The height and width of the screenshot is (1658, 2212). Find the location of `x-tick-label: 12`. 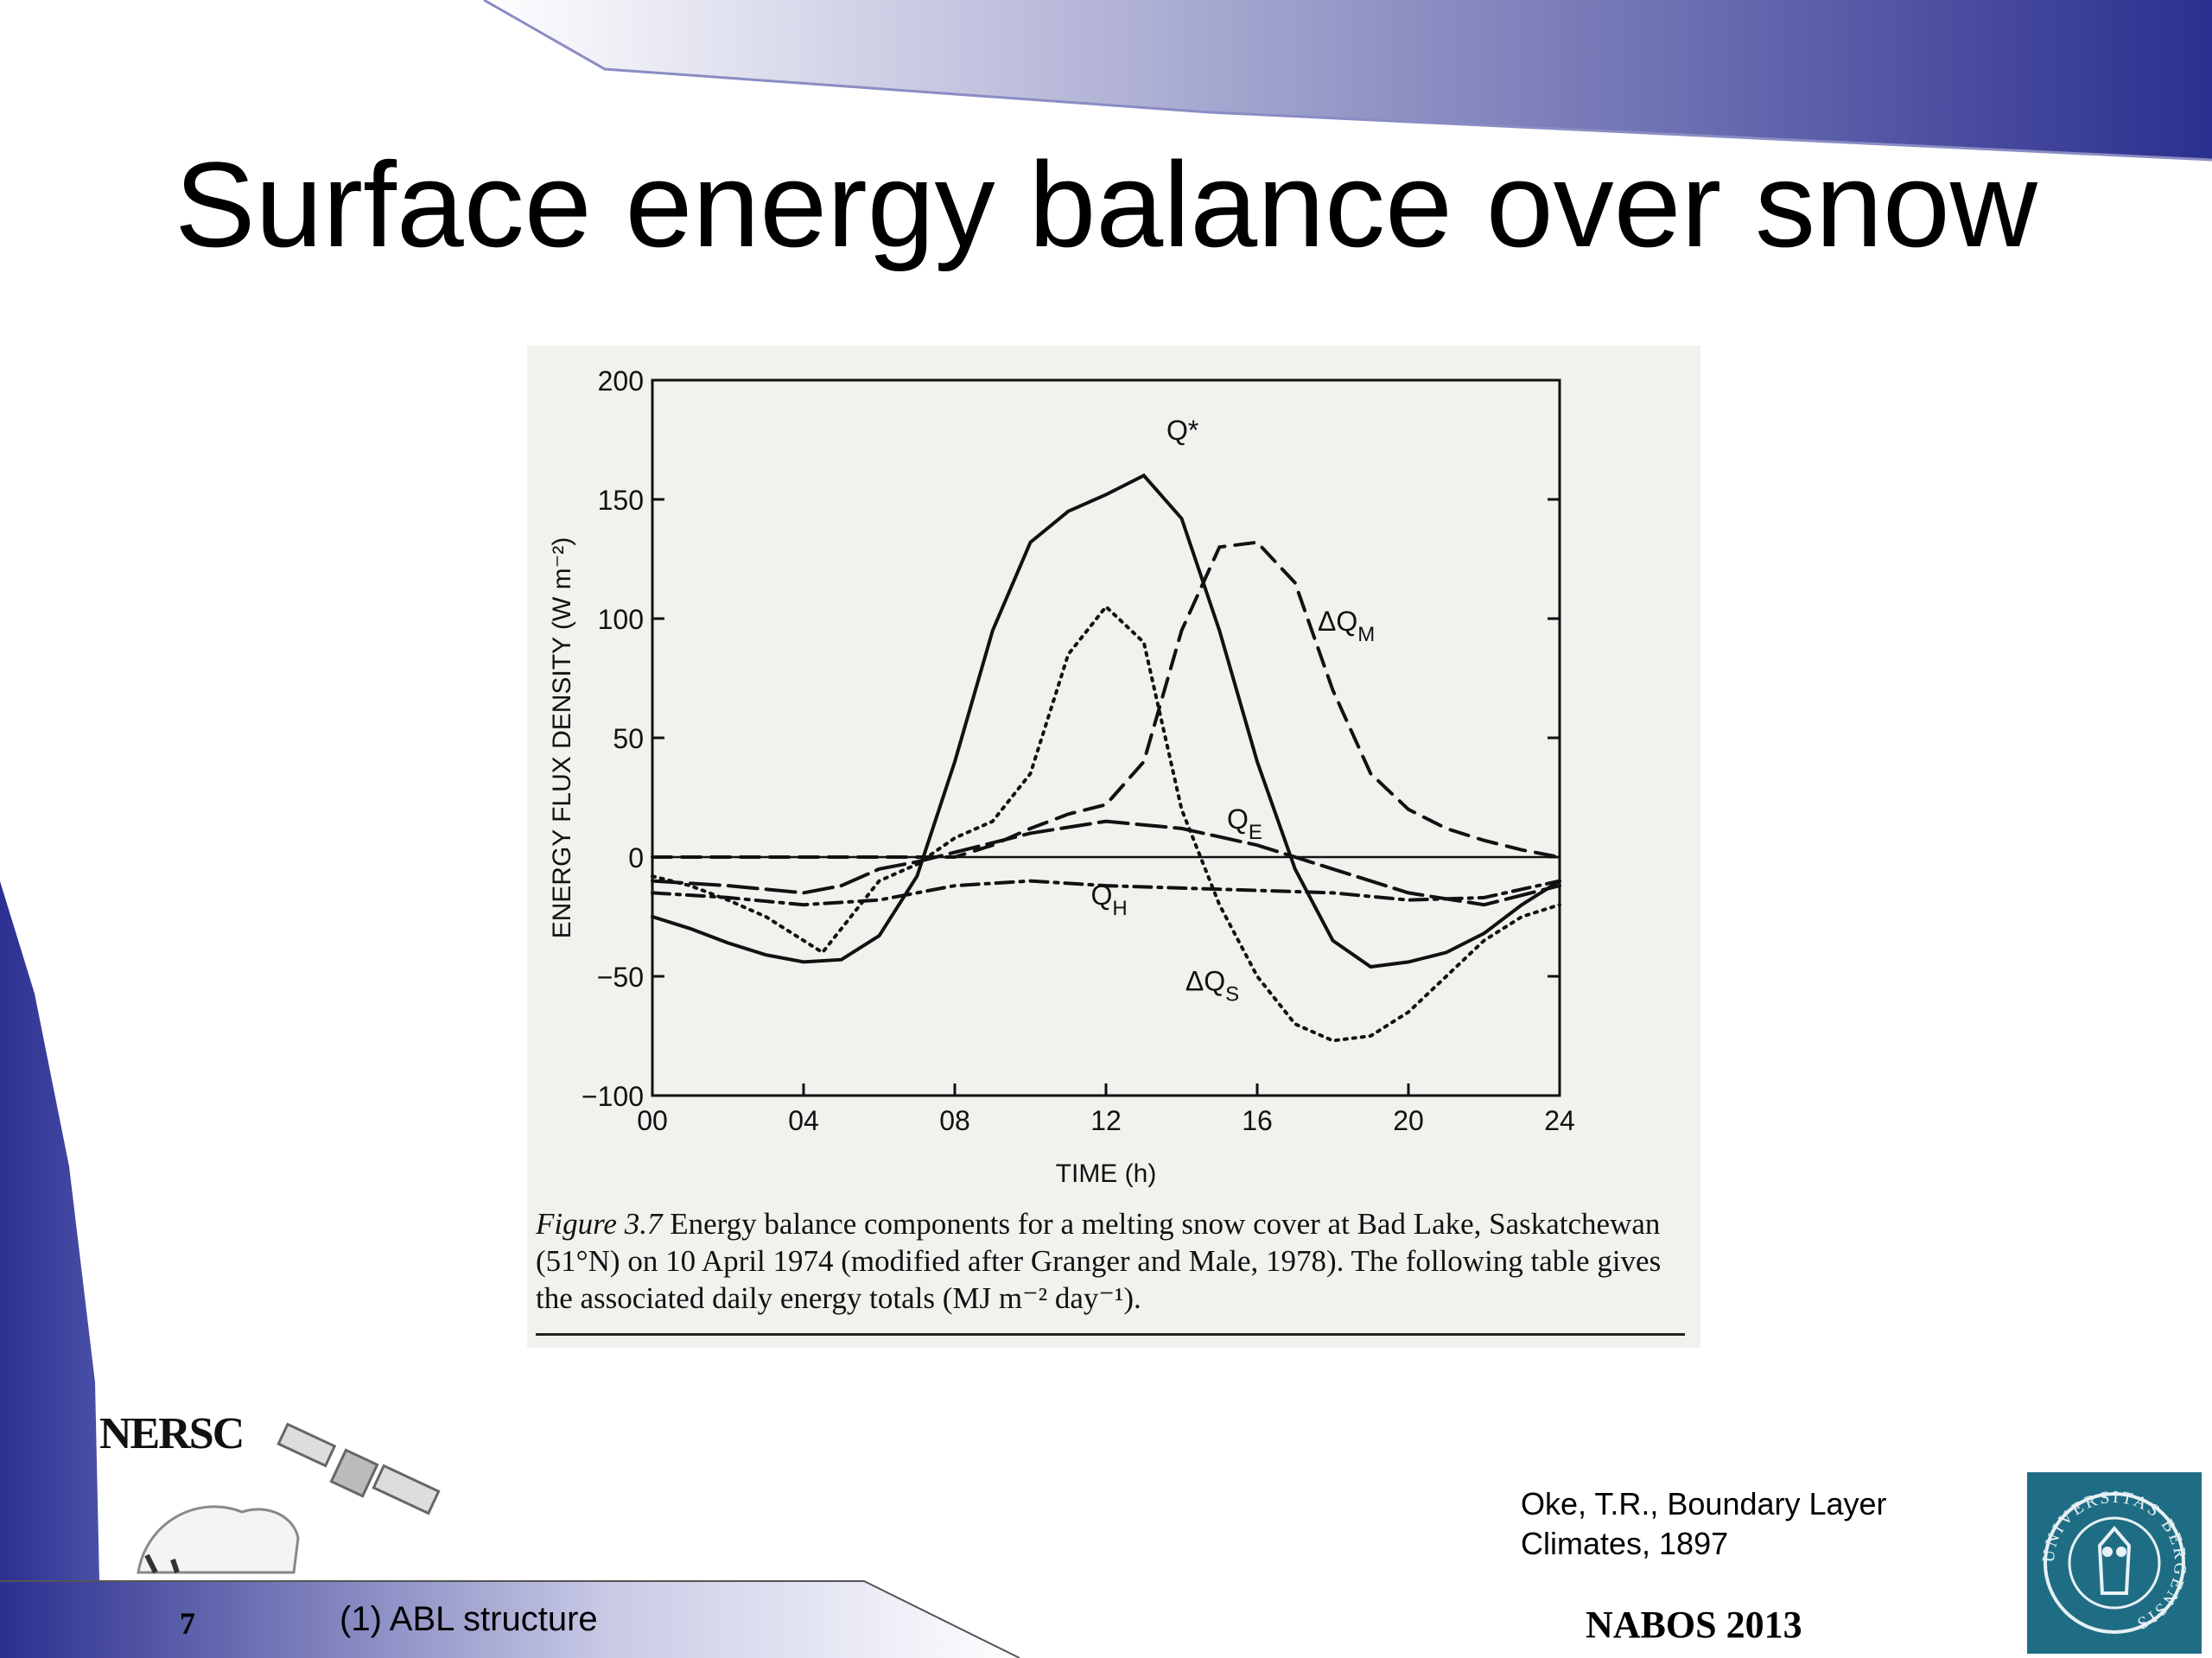

x-tick-label: 12 is located at coordinates (1106, 1120).